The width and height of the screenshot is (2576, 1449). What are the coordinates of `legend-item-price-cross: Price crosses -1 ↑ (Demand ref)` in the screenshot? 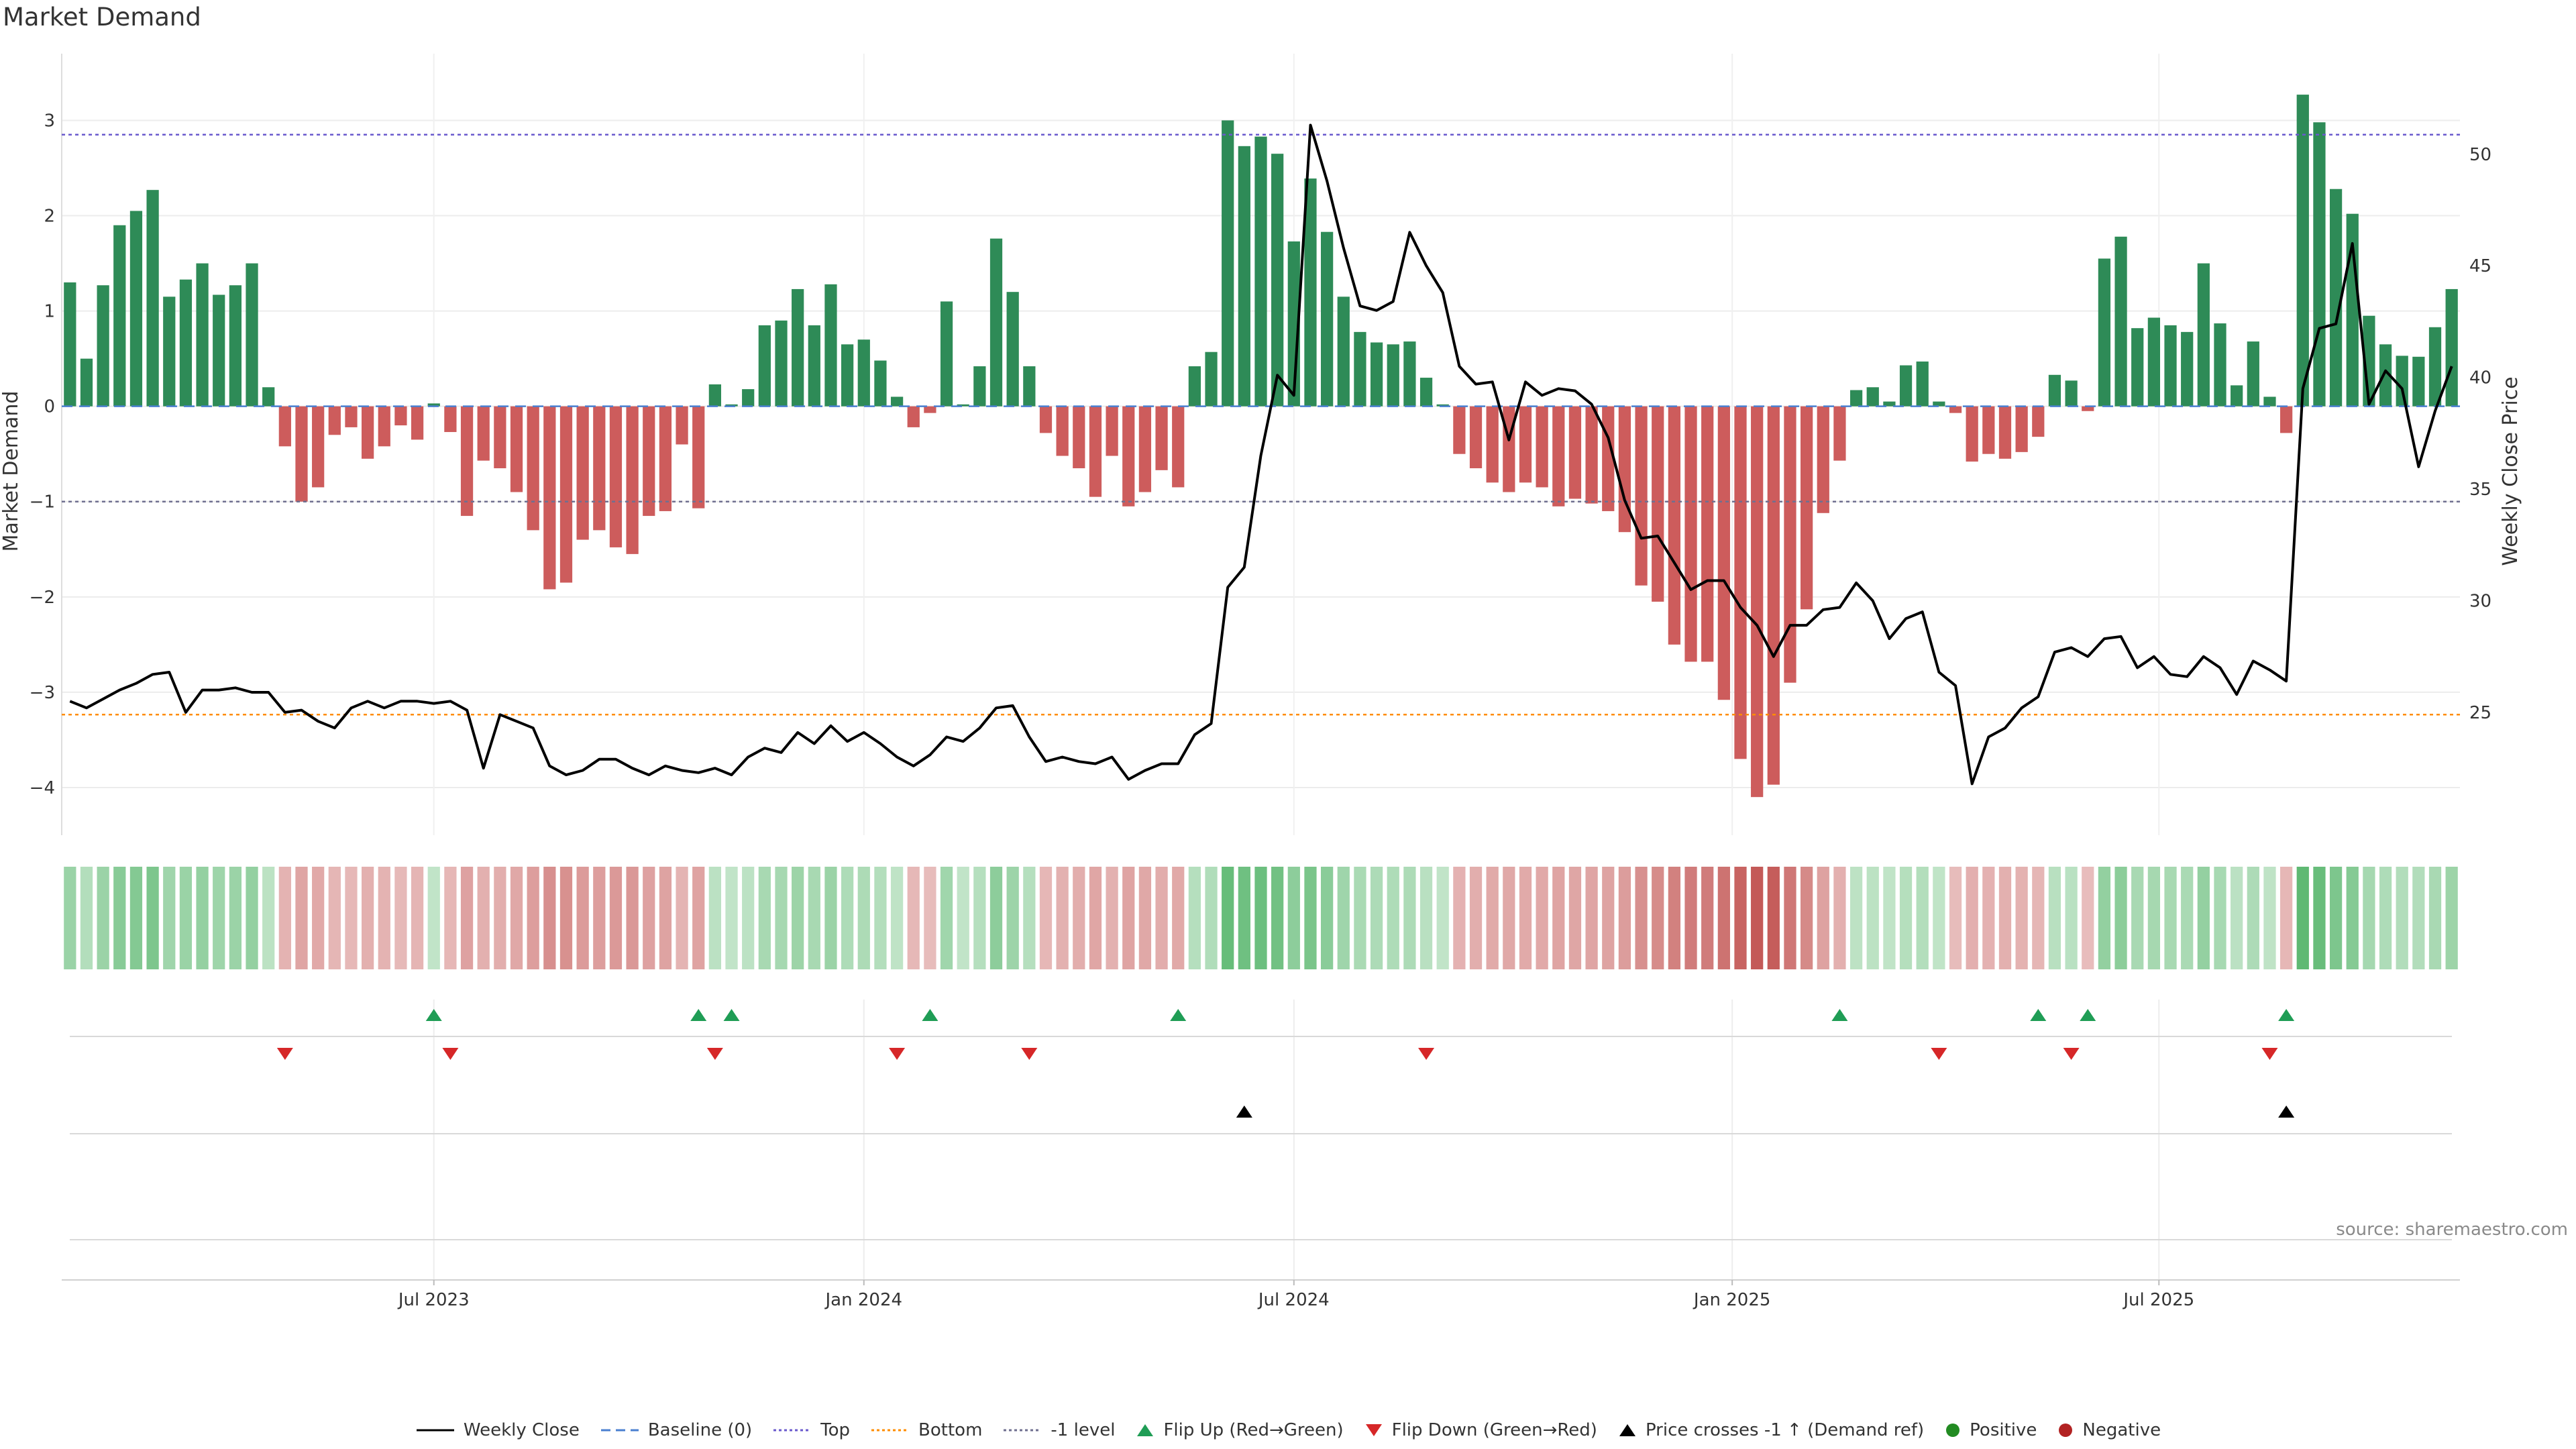 It's located at (1770, 1430).